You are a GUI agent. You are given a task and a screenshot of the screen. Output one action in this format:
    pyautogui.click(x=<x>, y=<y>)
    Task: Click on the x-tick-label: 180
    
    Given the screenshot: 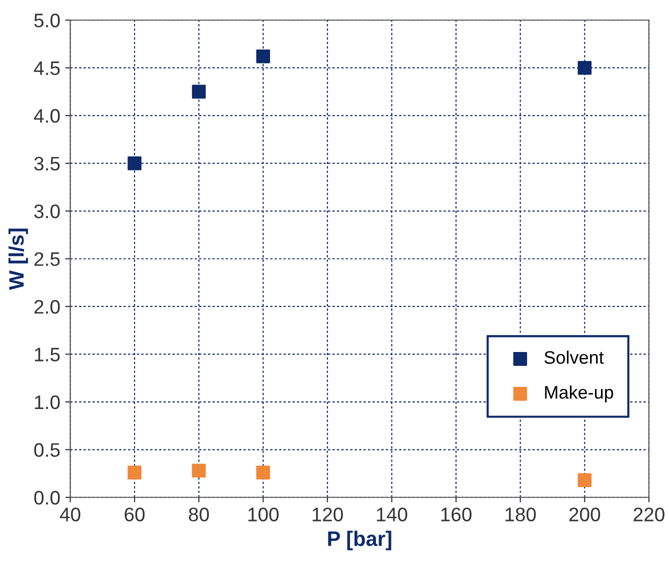 What is the action you would take?
    pyautogui.click(x=521, y=515)
    